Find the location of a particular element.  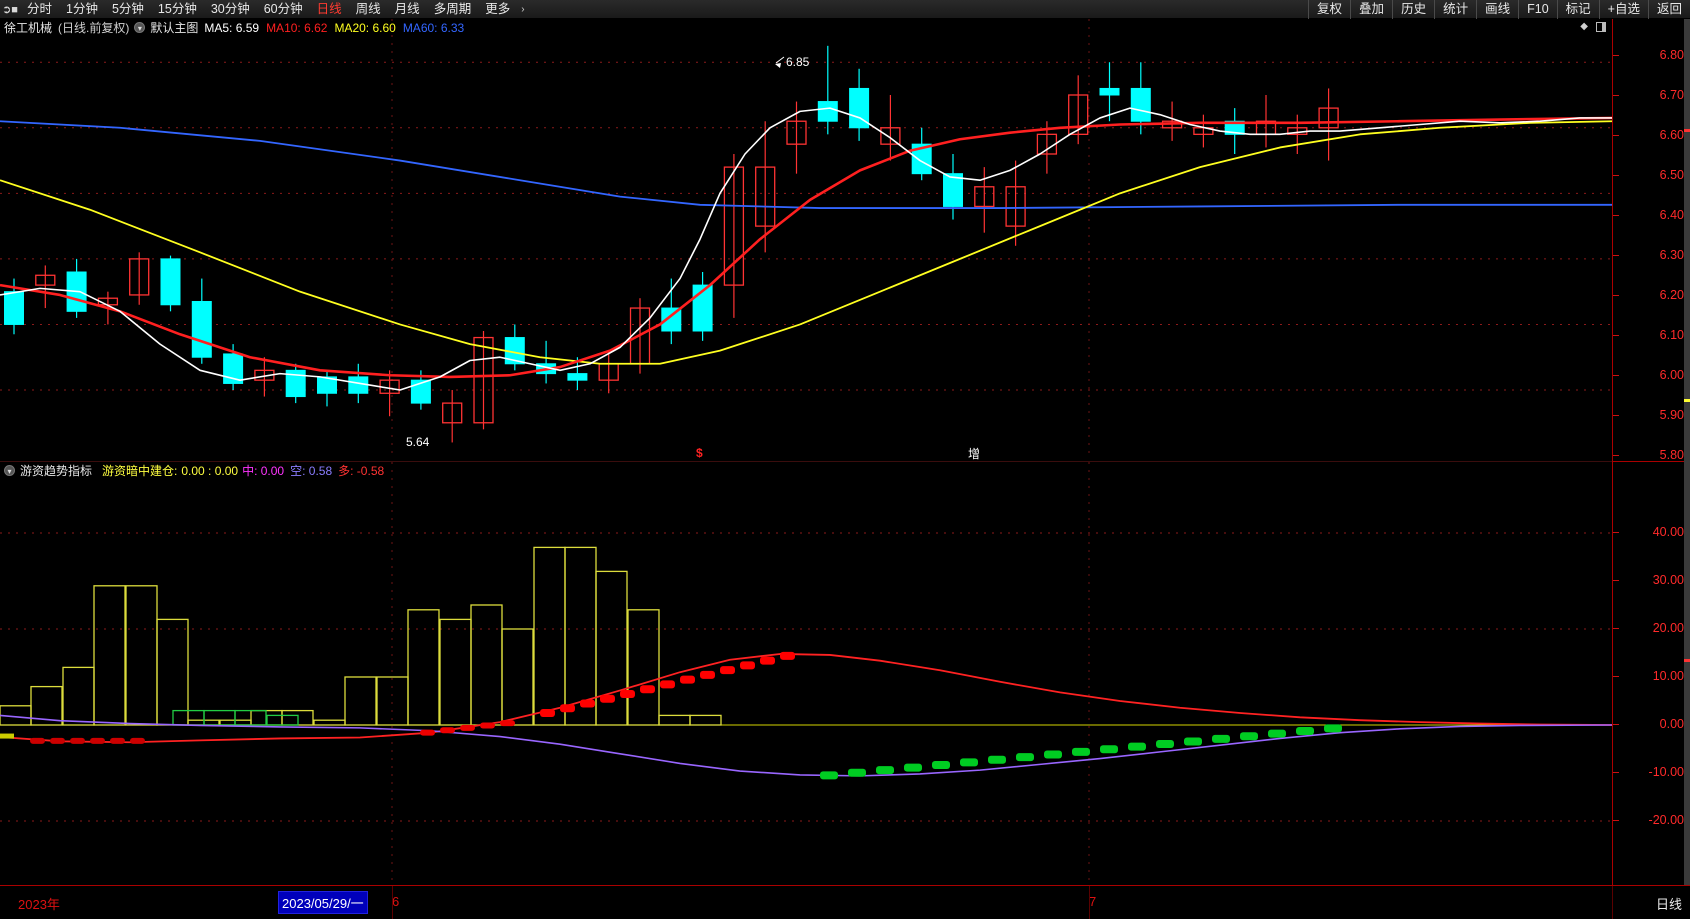

indicator-axis-label: 30.00 is located at coordinates (1668, 580).